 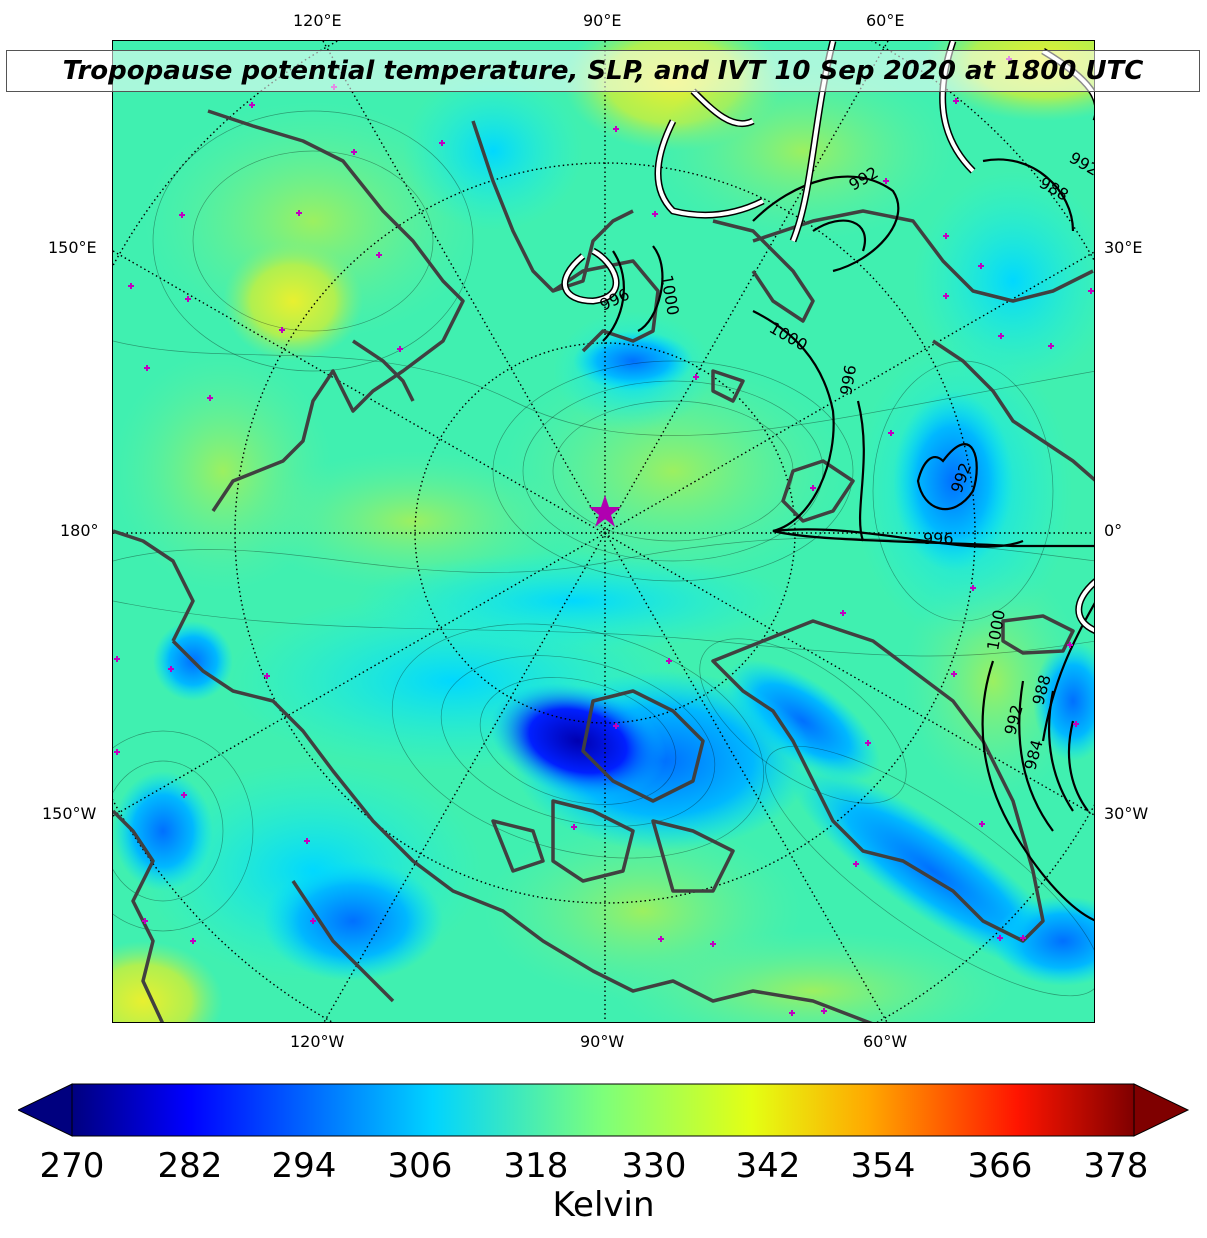 What do you see at coordinates (317, 1041) in the screenshot?
I see `lon-label-bottom-120w: 120°W` at bounding box center [317, 1041].